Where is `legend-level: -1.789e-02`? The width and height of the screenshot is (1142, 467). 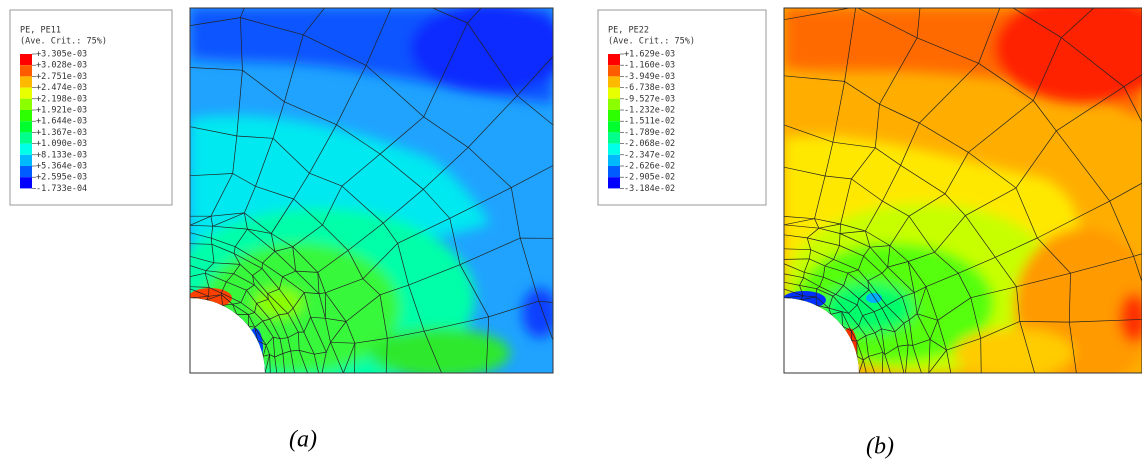
legend-level: -1.789e-02 is located at coordinates (649, 133).